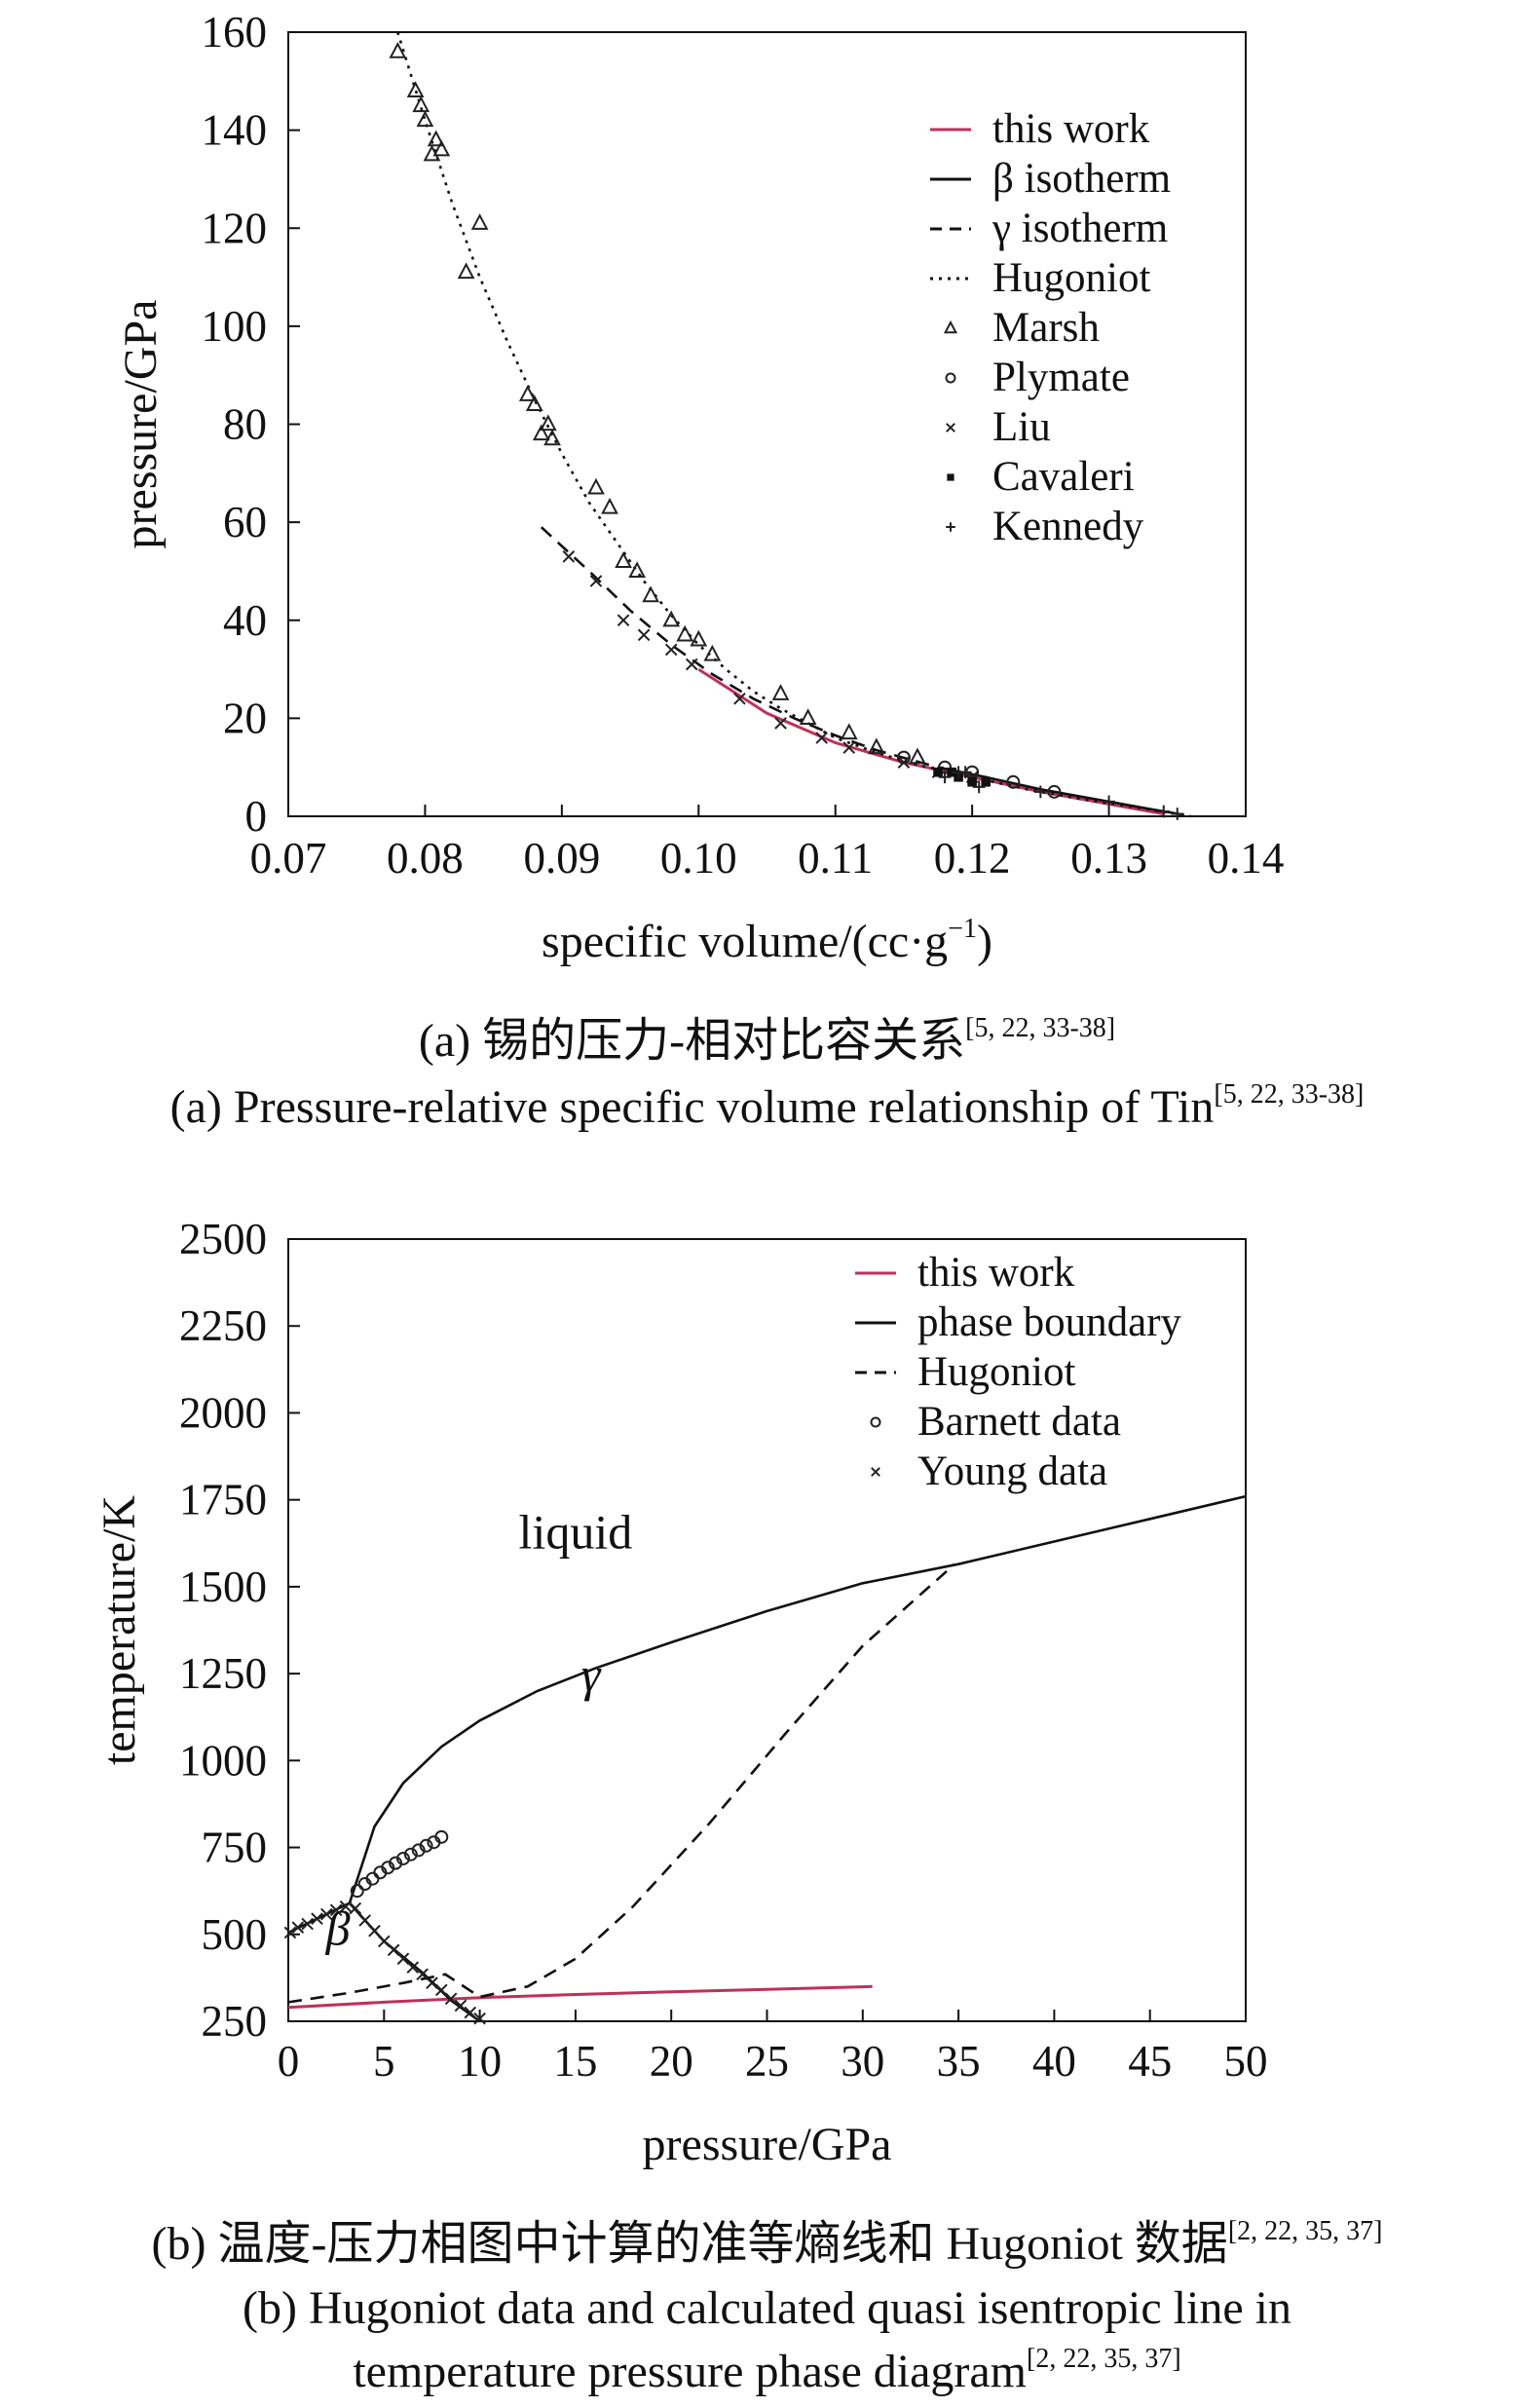  I want to click on x-tick-label: 0.11, so click(835, 858).